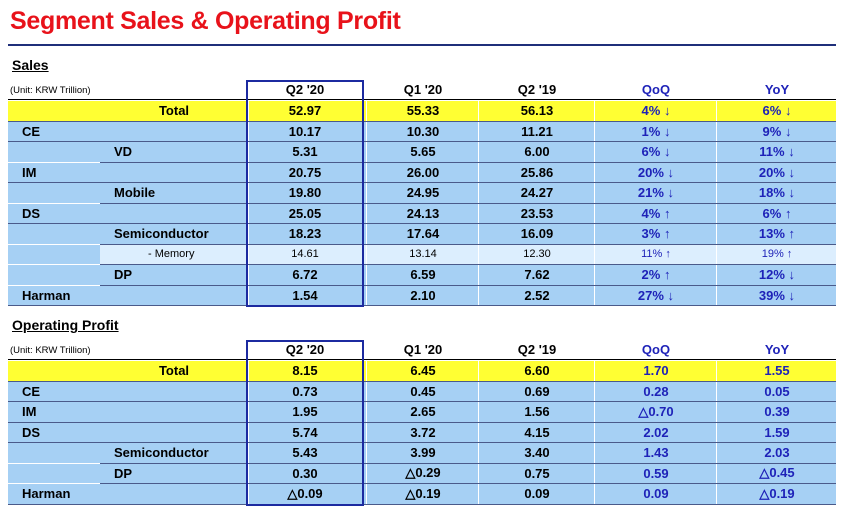 The width and height of the screenshot is (844, 517). Describe the element at coordinates (423, 371) in the screenshot. I see `op-total-q1-20: 6.45` at that location.